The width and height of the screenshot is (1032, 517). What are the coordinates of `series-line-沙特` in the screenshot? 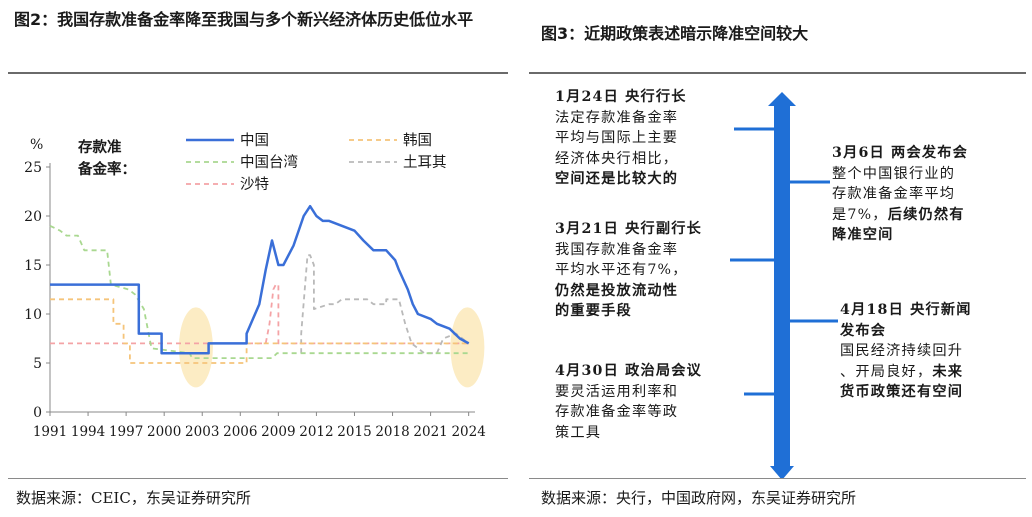 It's located at (259, 314).